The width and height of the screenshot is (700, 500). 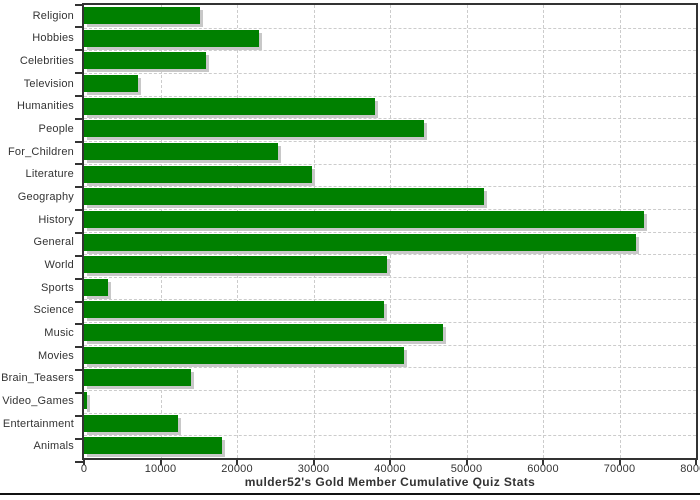 I want to click on category-label: Television, so click(x=48, y=83).